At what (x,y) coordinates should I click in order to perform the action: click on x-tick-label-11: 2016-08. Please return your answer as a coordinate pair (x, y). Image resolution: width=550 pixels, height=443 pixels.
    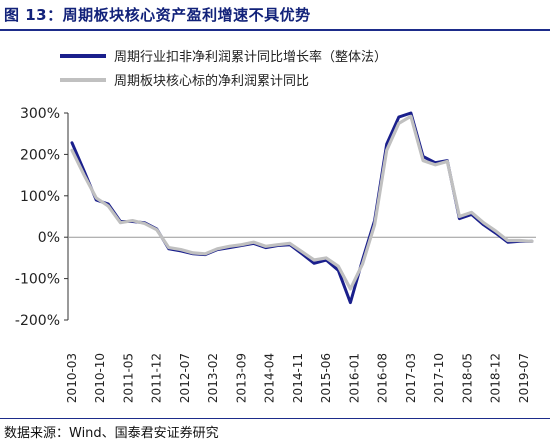
    Looking at the image, I should click on (383, 378).